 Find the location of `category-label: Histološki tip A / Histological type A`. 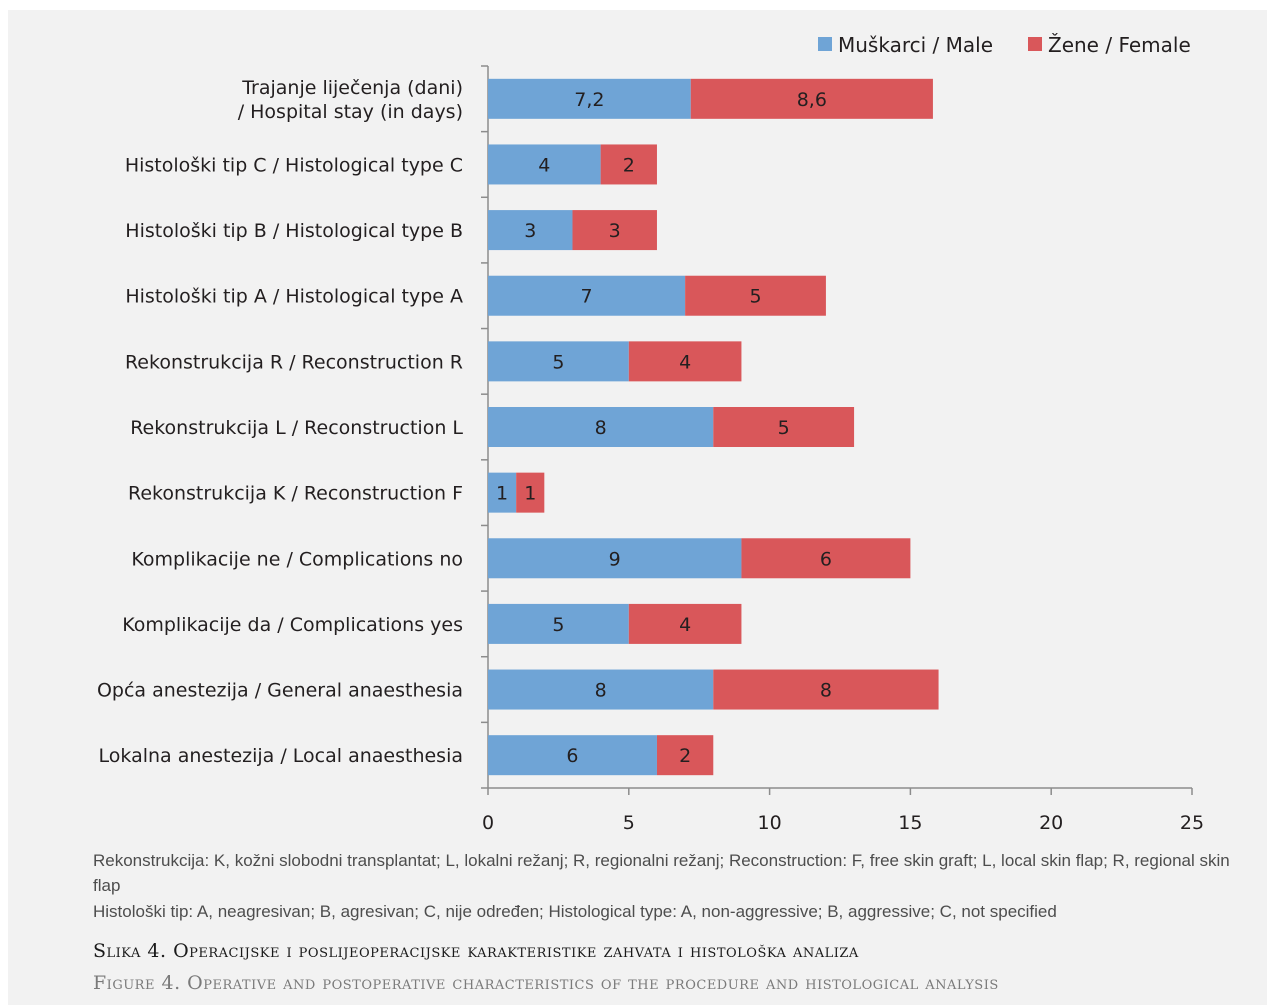

category-label: Histološki tip A / Histological type A is located at coordinates (294, 297).